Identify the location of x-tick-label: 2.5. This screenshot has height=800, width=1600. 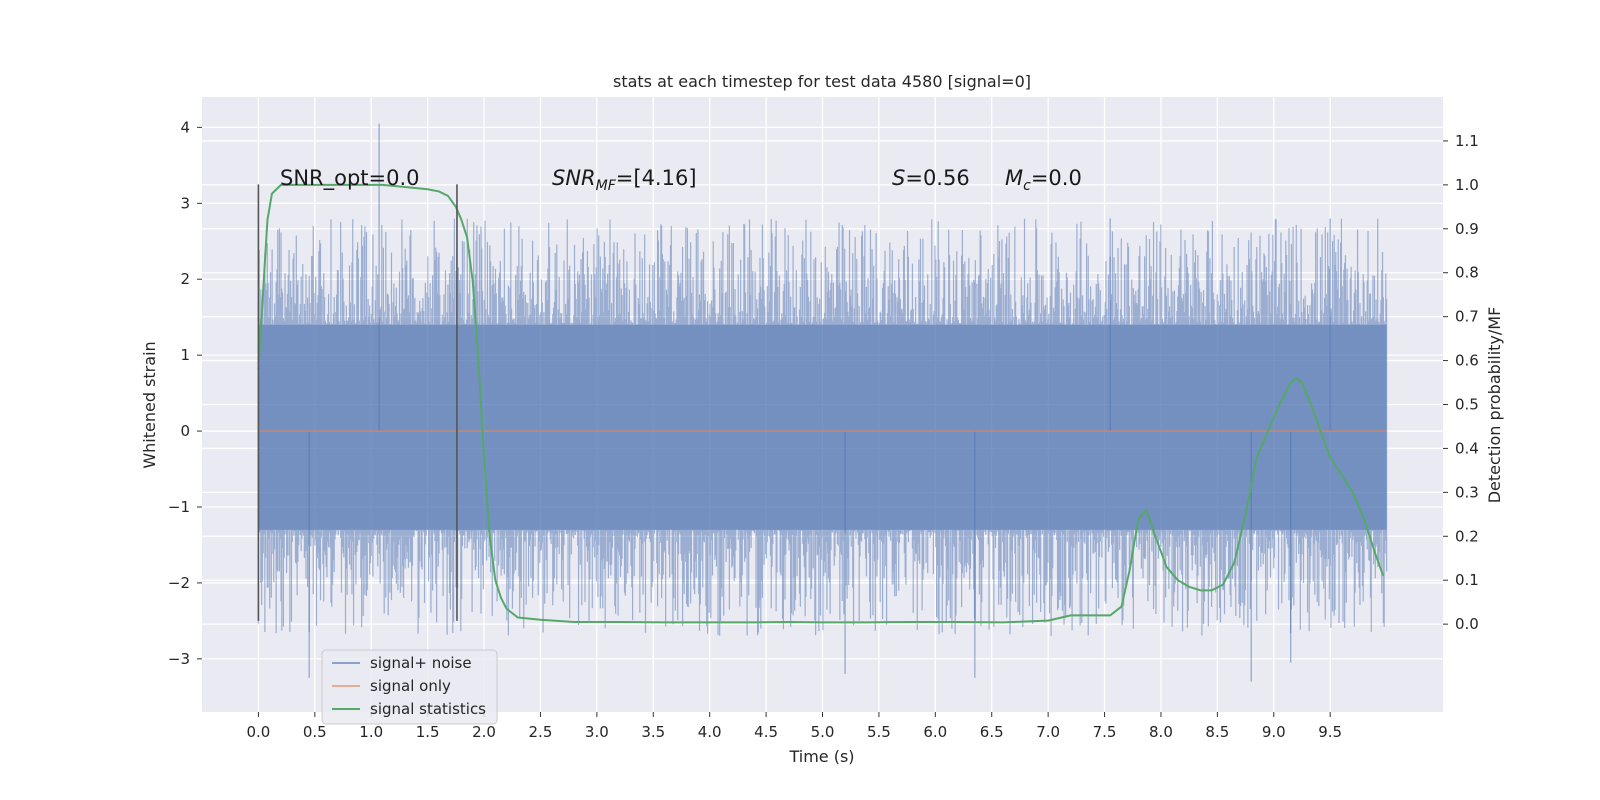
(541, 732).